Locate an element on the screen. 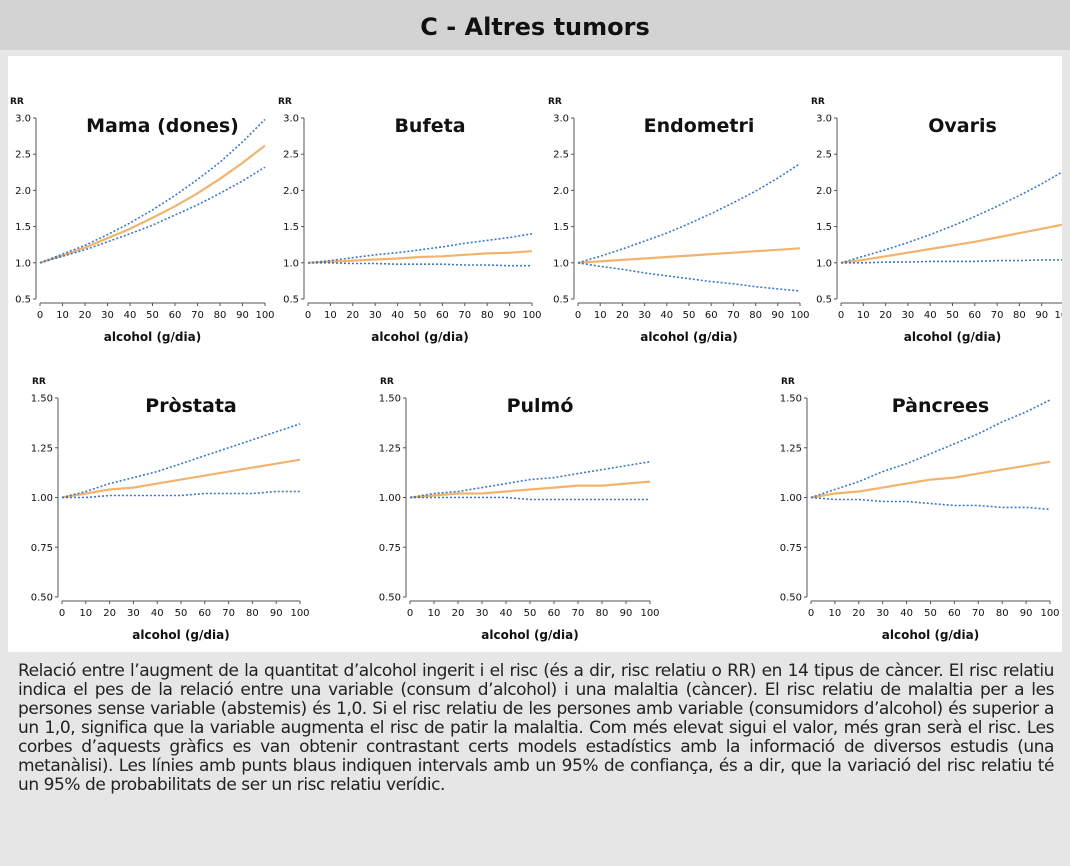  chart-title: Pàncrees is located at coordinates (940, 406).